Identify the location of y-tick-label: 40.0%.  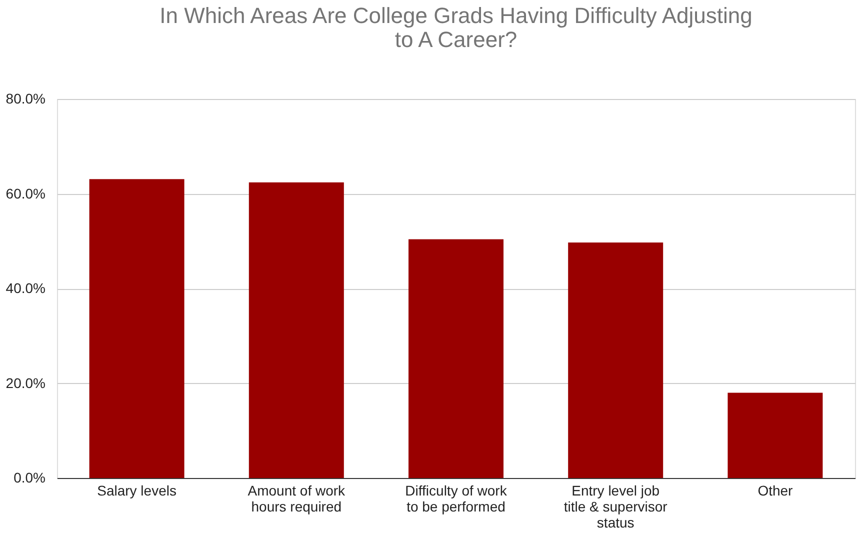
(26, 288).